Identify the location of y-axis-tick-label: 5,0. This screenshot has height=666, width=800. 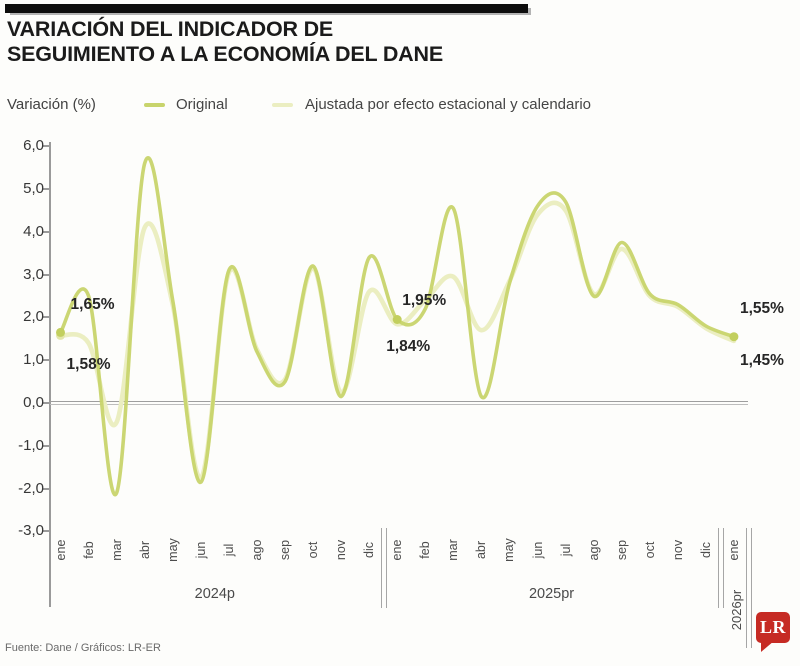
(33, 188).